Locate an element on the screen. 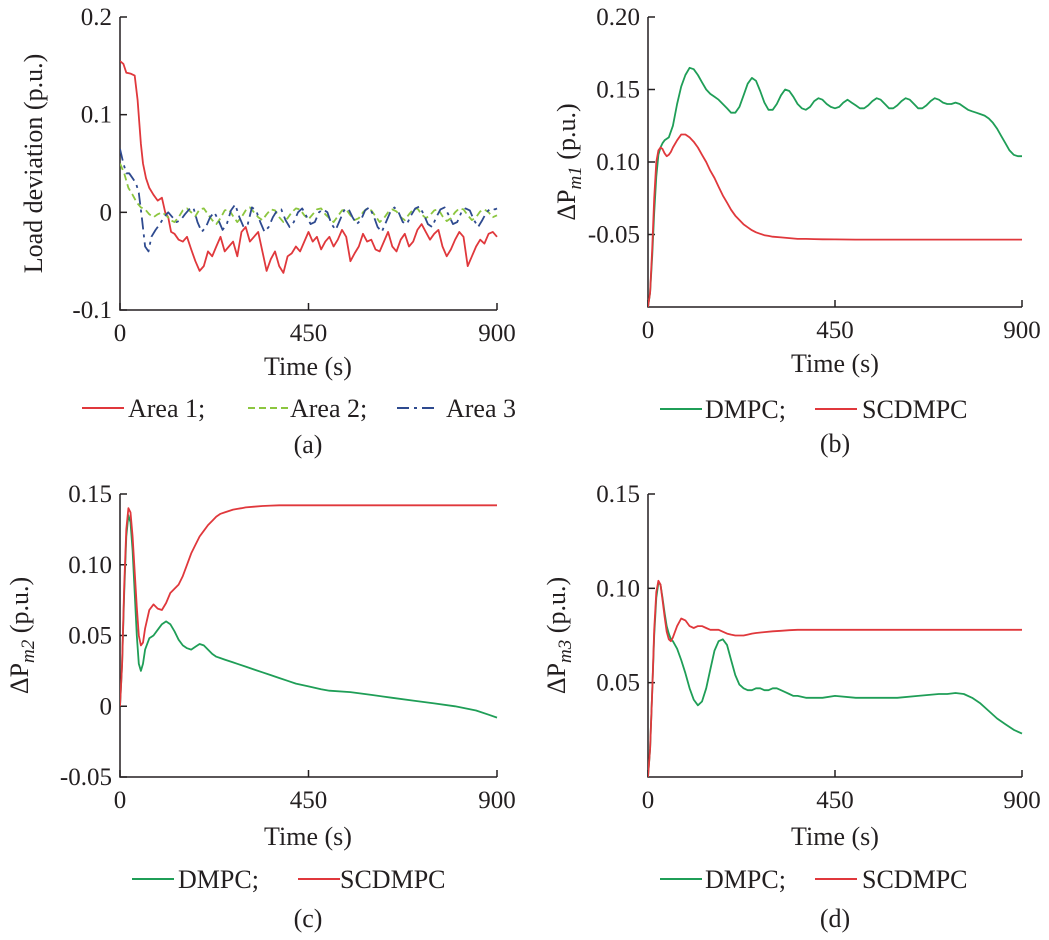 The width and height of the screenshot is (1049, 940). y-tick-label: -0.1 is located at coordinates (92, 310).